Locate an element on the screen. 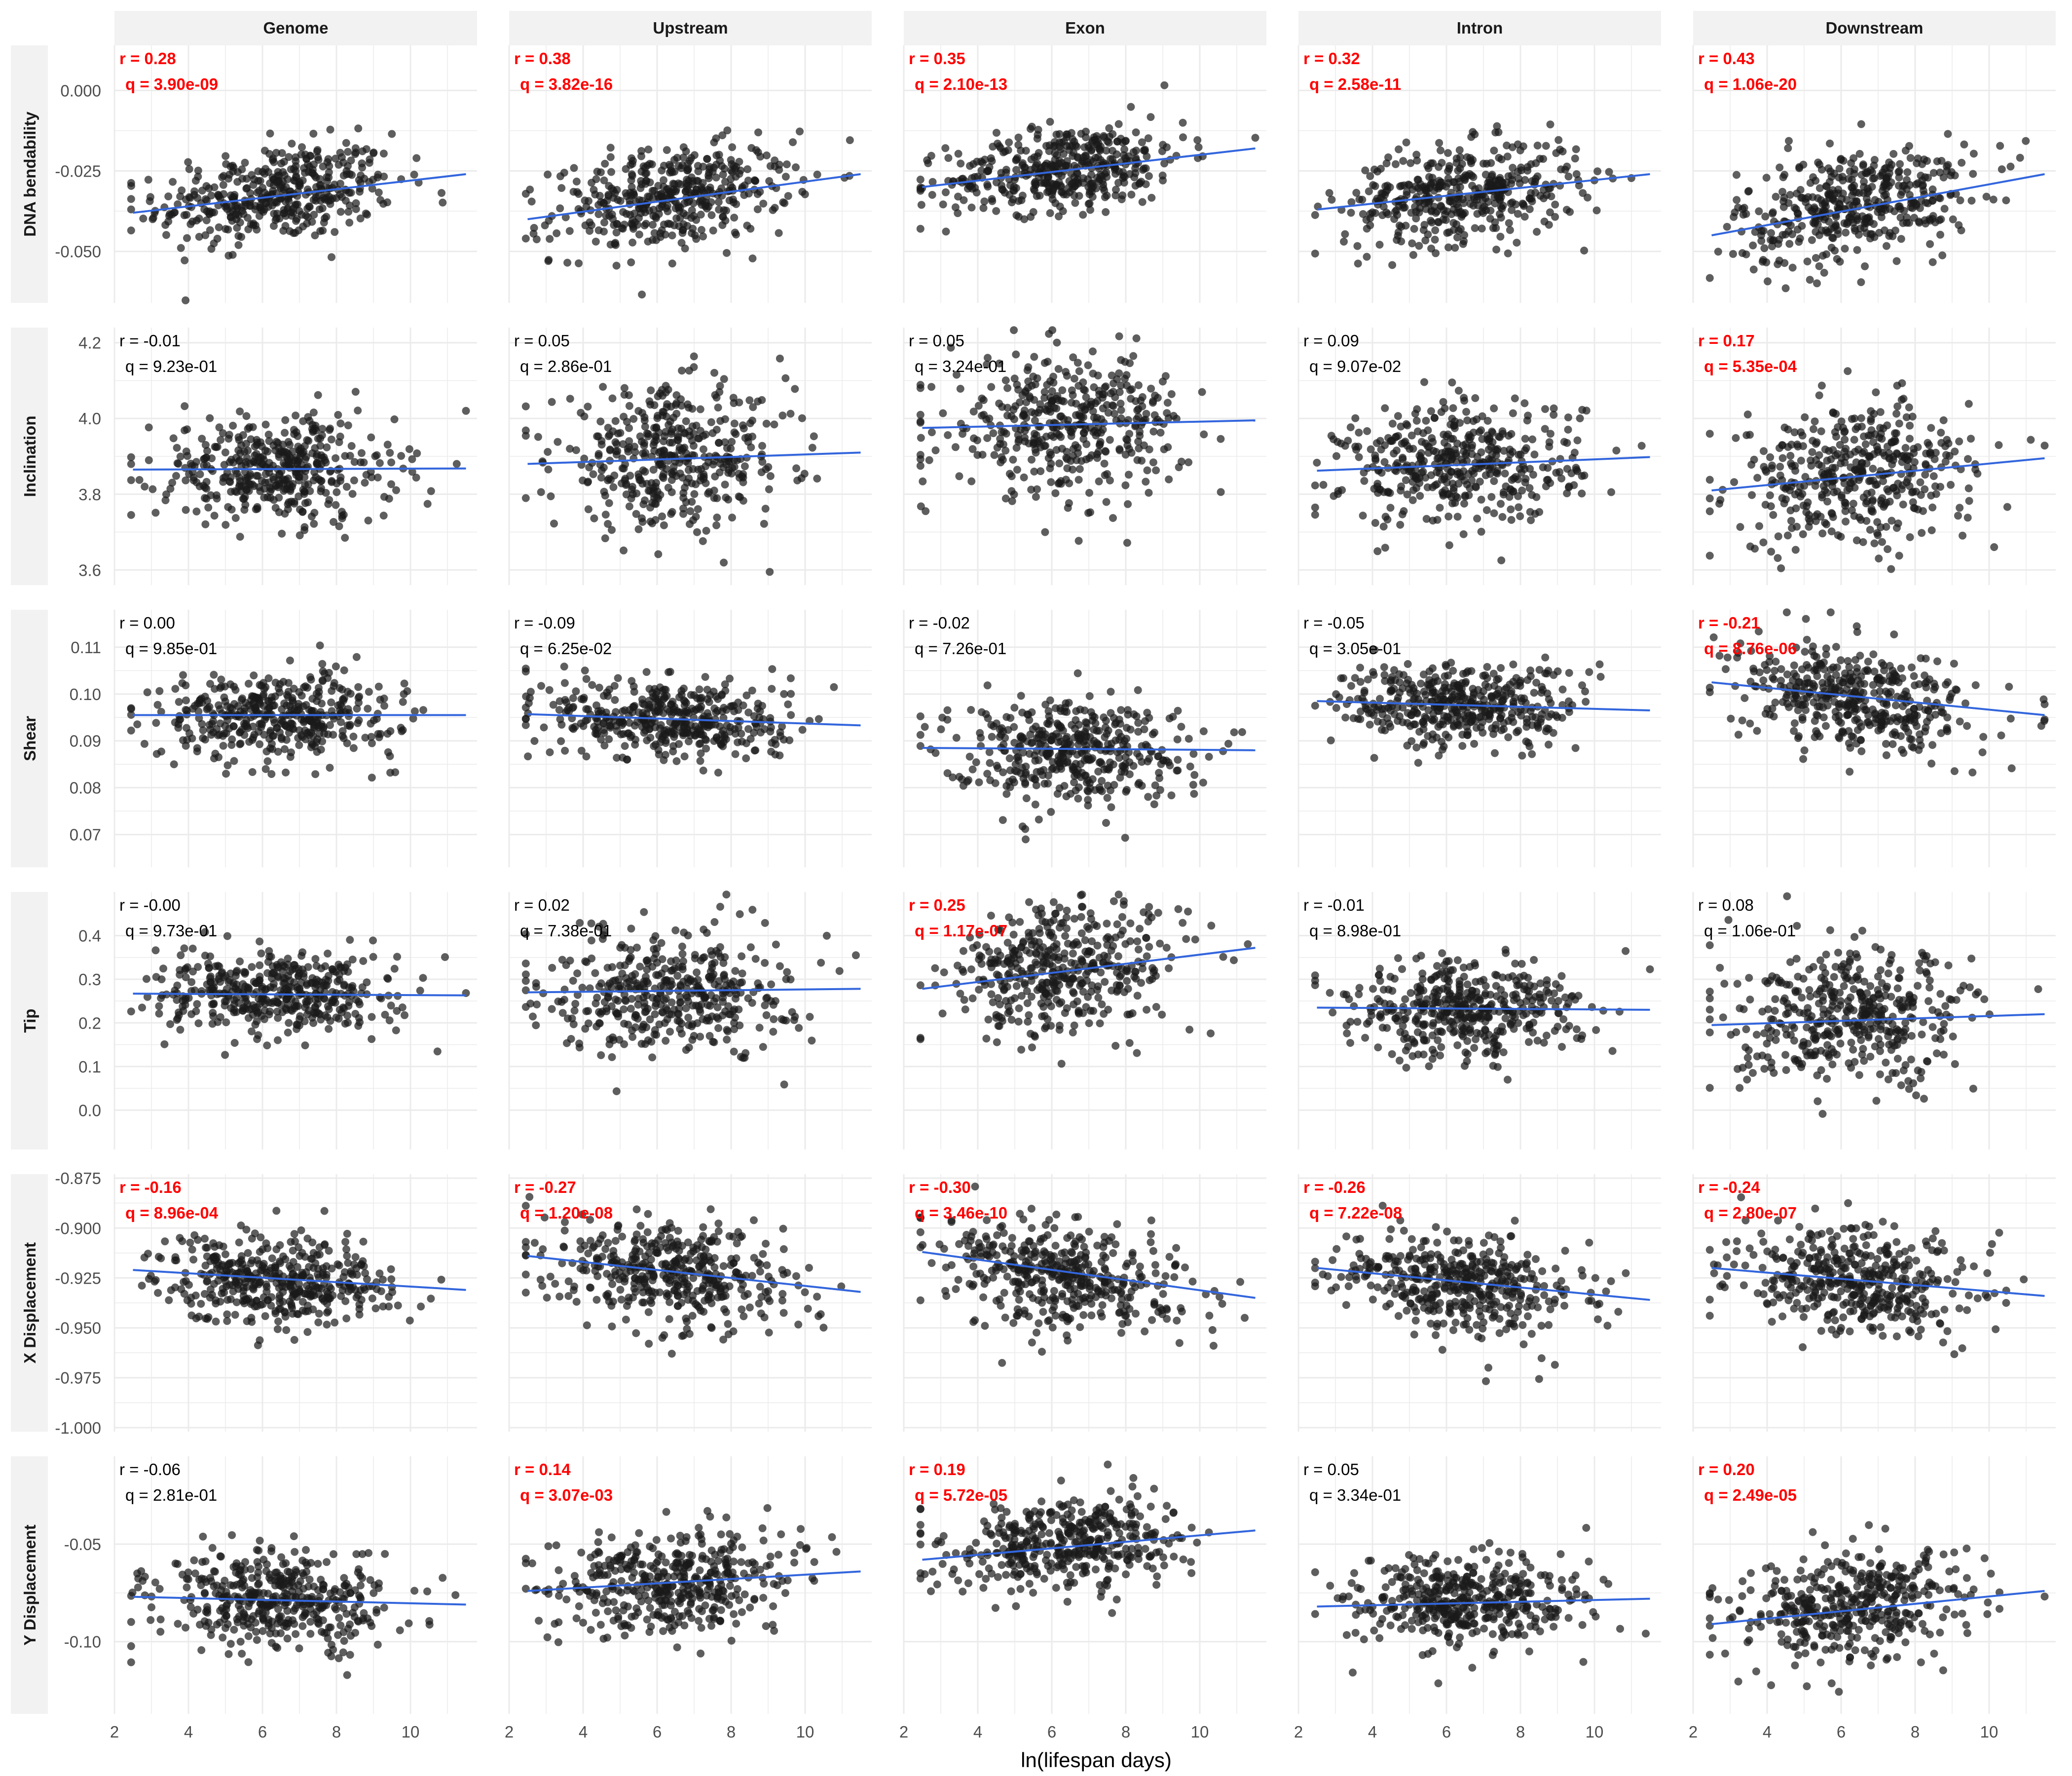 Image resolution: width=2072 pixels, height=1776 pixels. column-strip-exon is located at coordinates (1085, 28).